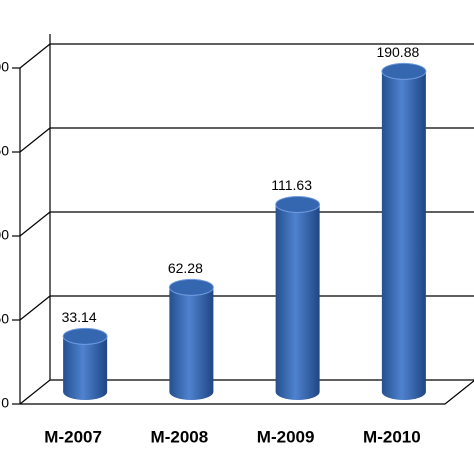 The height and width of the screenshot is (474, 474). Describe the element at coordinates (73, 436) in the screenshot. I see `x-tick-label: M-2007` at that location.